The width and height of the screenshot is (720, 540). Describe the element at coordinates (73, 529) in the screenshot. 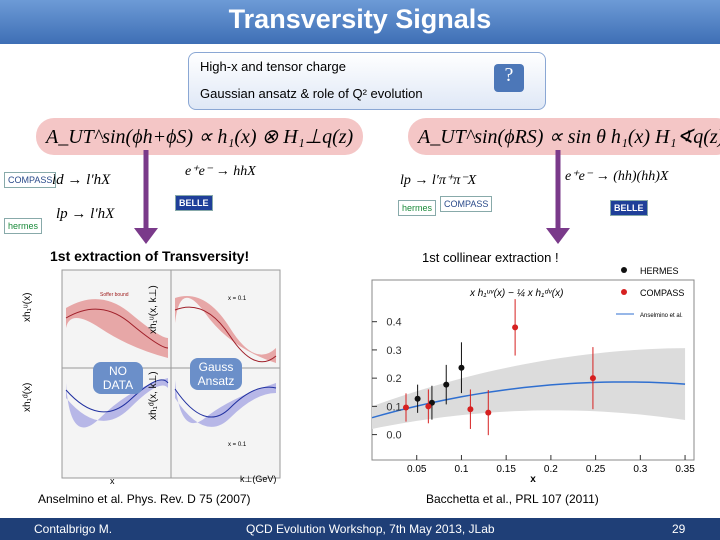

I see `footer-author: Contalbrigo M.` at that location.